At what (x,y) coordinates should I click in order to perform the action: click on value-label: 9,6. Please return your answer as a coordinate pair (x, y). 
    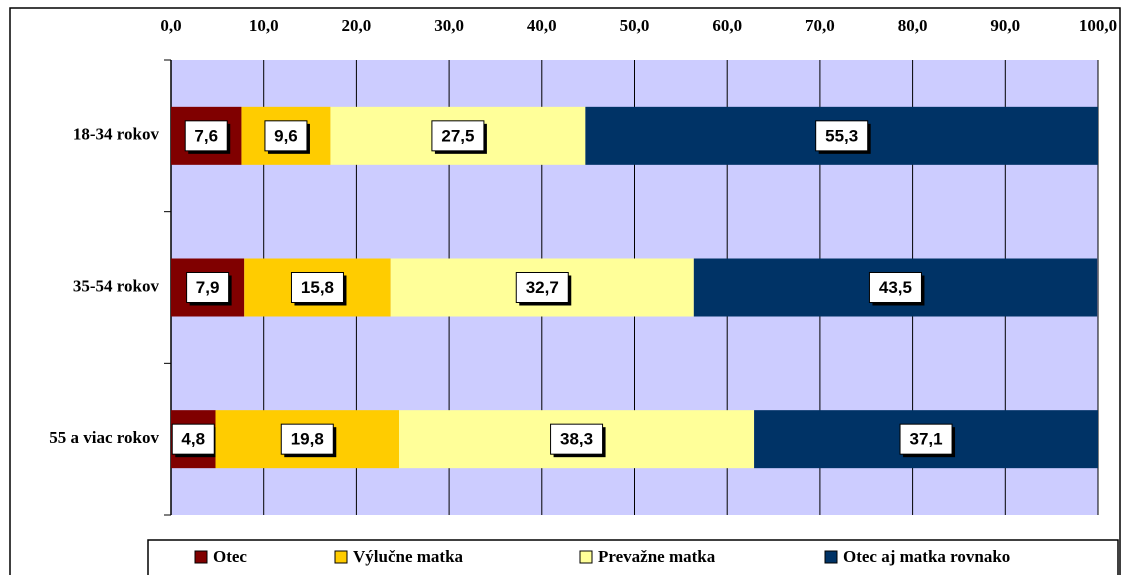
    Looking at the image, I should click on (286, 135).